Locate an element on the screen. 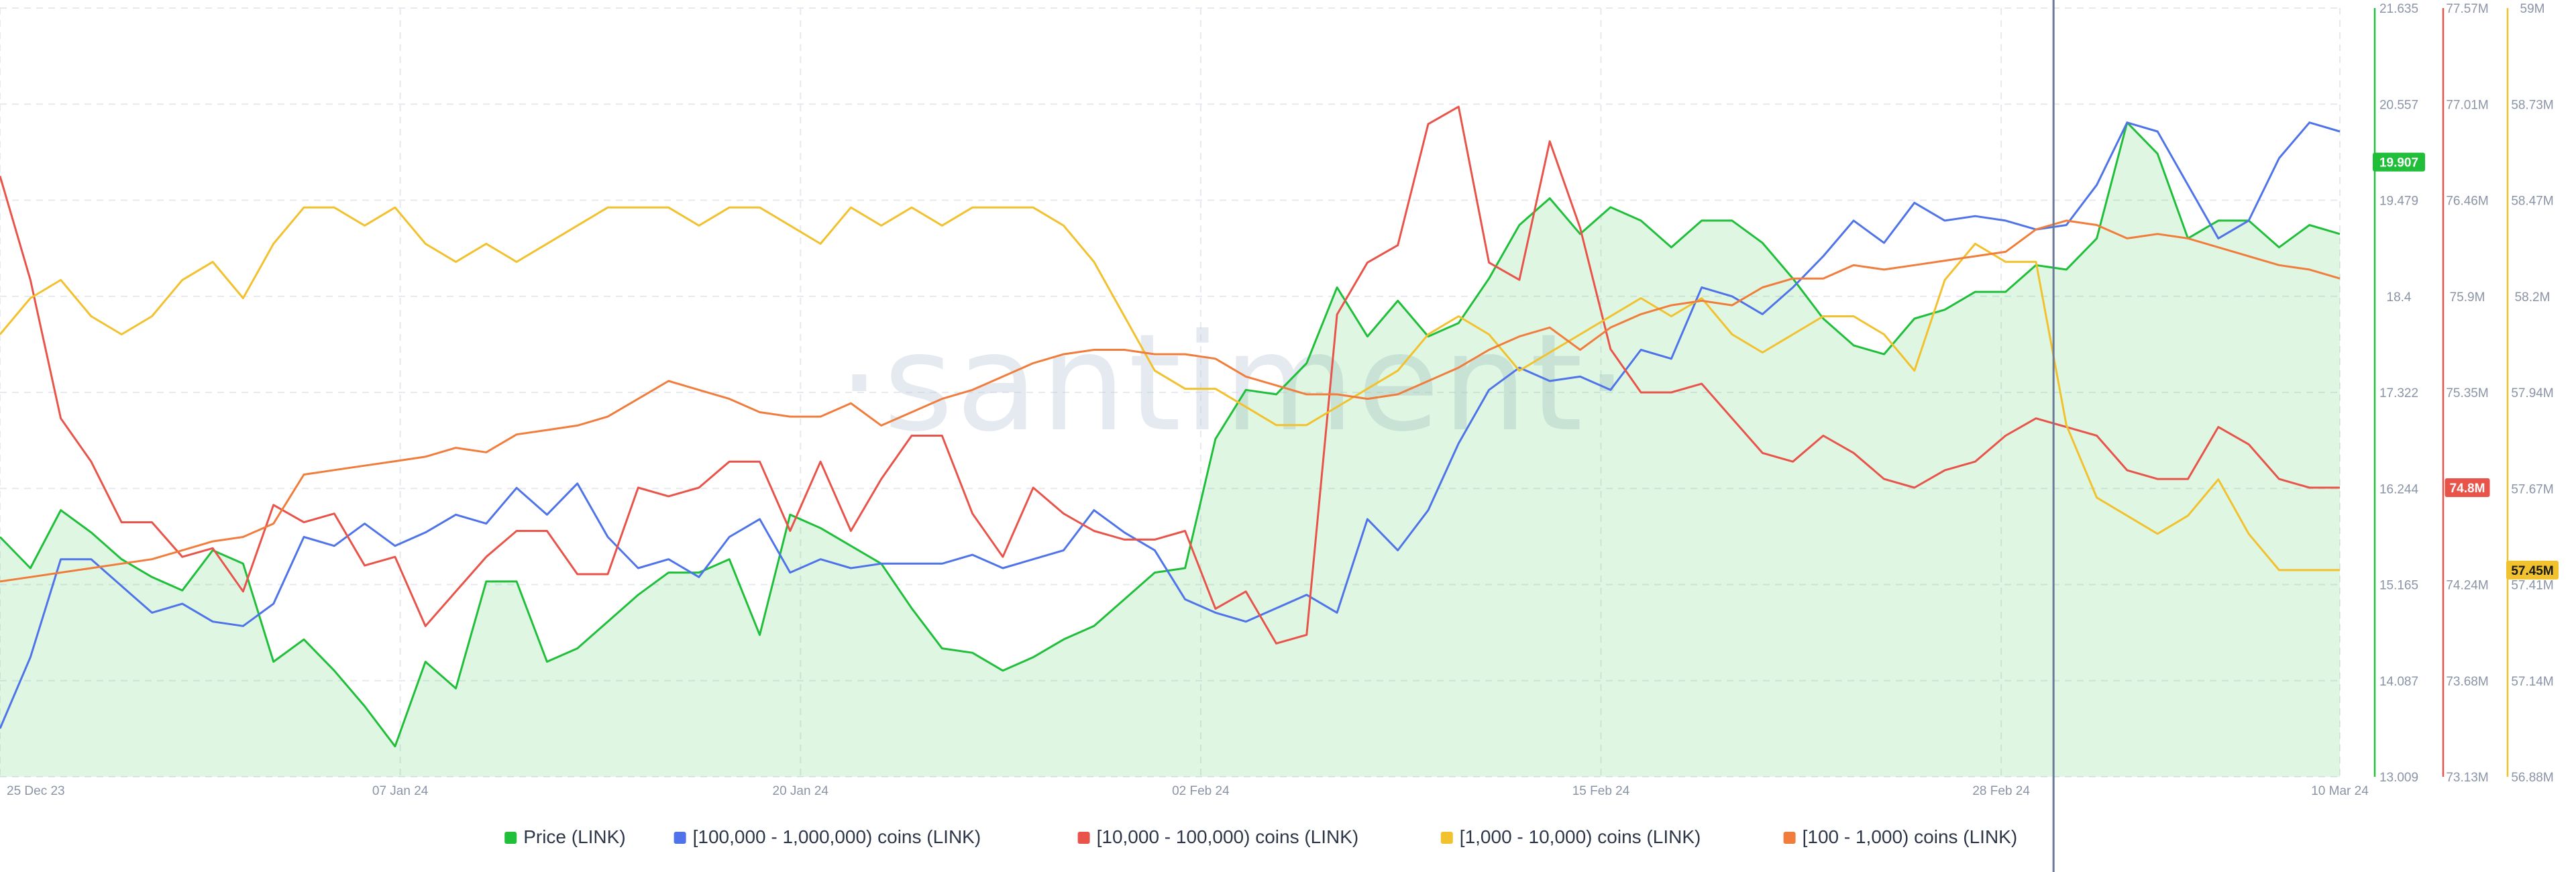  axis-value-badge-label-red: 74.8M is located at coordinates (2467, 489).